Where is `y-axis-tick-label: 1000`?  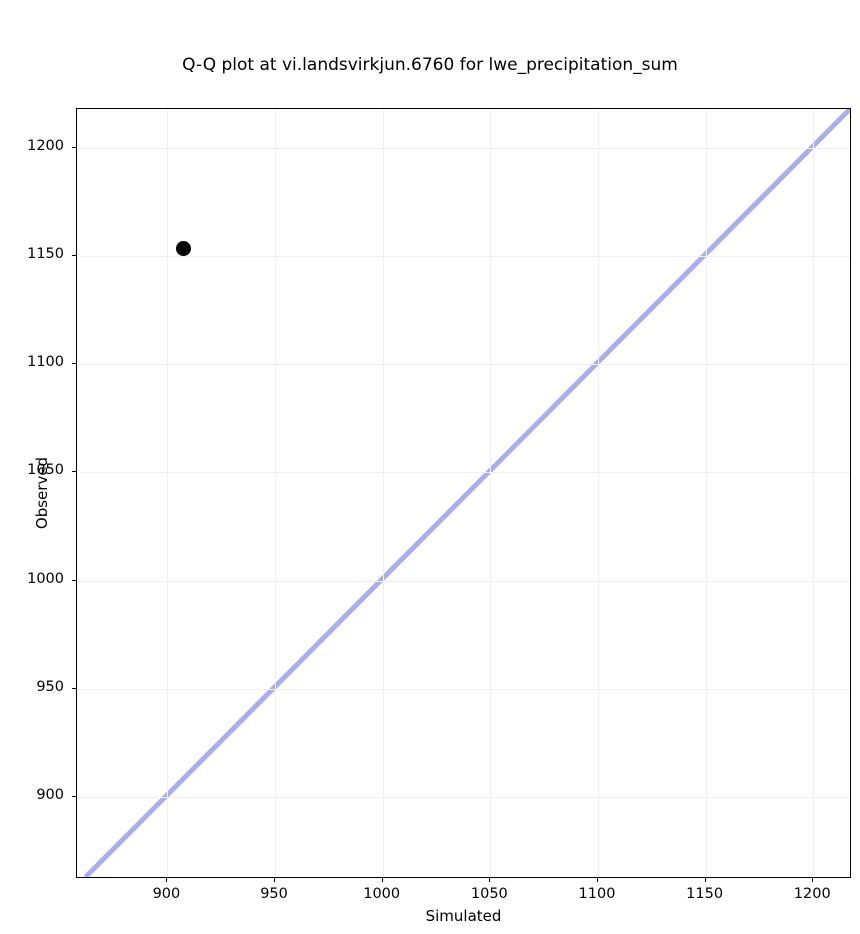 y-axis-tick-label: 1000 is located at coordinates (45, 578).